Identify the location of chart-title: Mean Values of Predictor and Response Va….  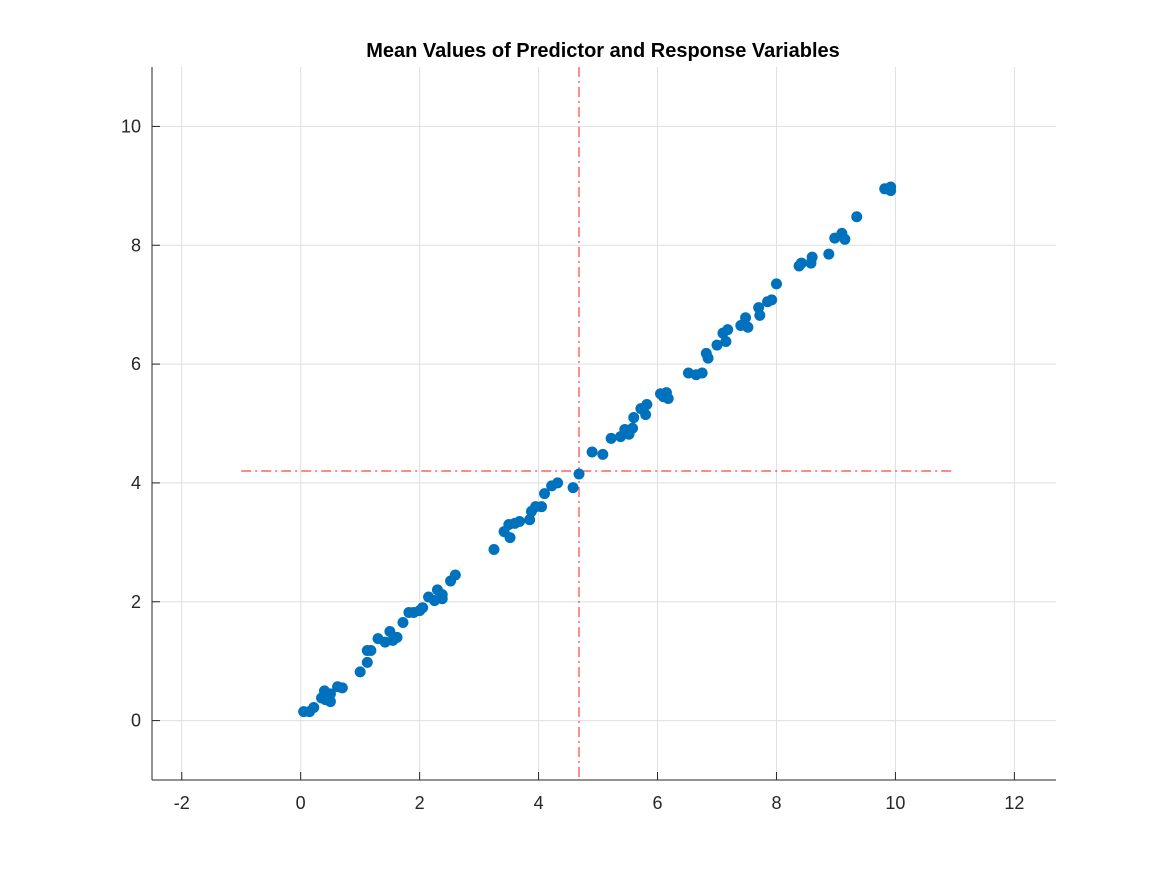
(603, 51).